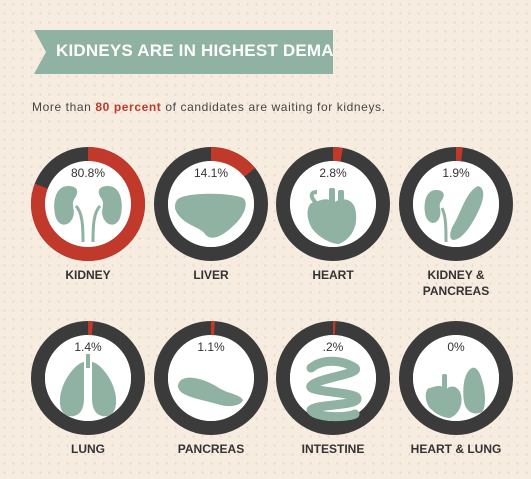 This screenshot has width=531, height=479. I want to click on donut-heart: 2.8% HEART, so click(333, 214).